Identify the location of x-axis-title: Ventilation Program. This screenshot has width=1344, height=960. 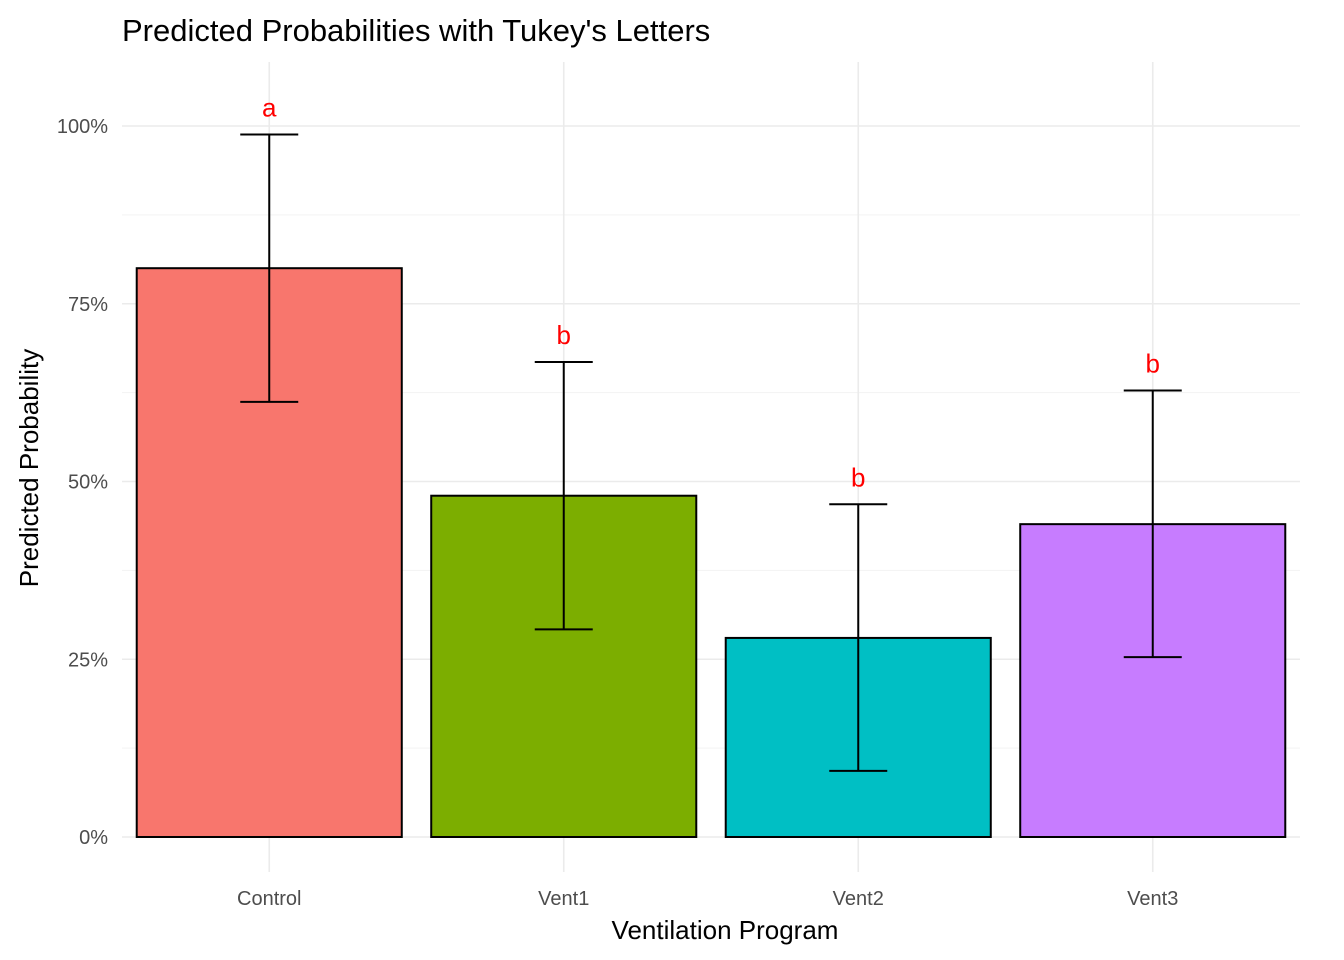
(725, 930).